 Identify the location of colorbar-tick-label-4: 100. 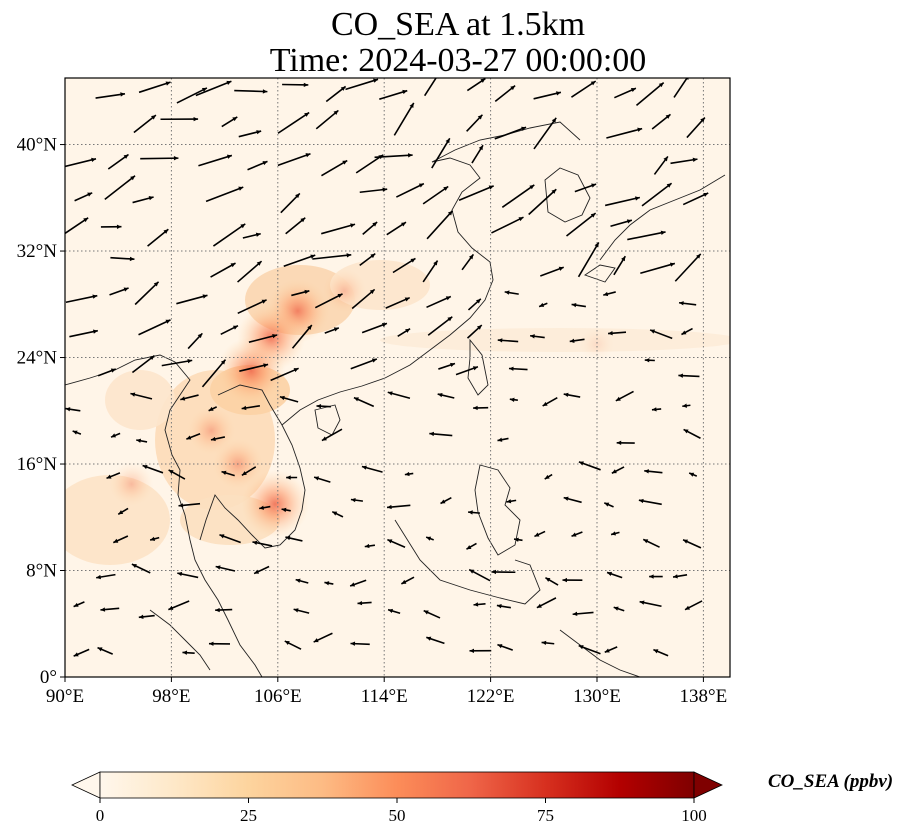
(694, 815).